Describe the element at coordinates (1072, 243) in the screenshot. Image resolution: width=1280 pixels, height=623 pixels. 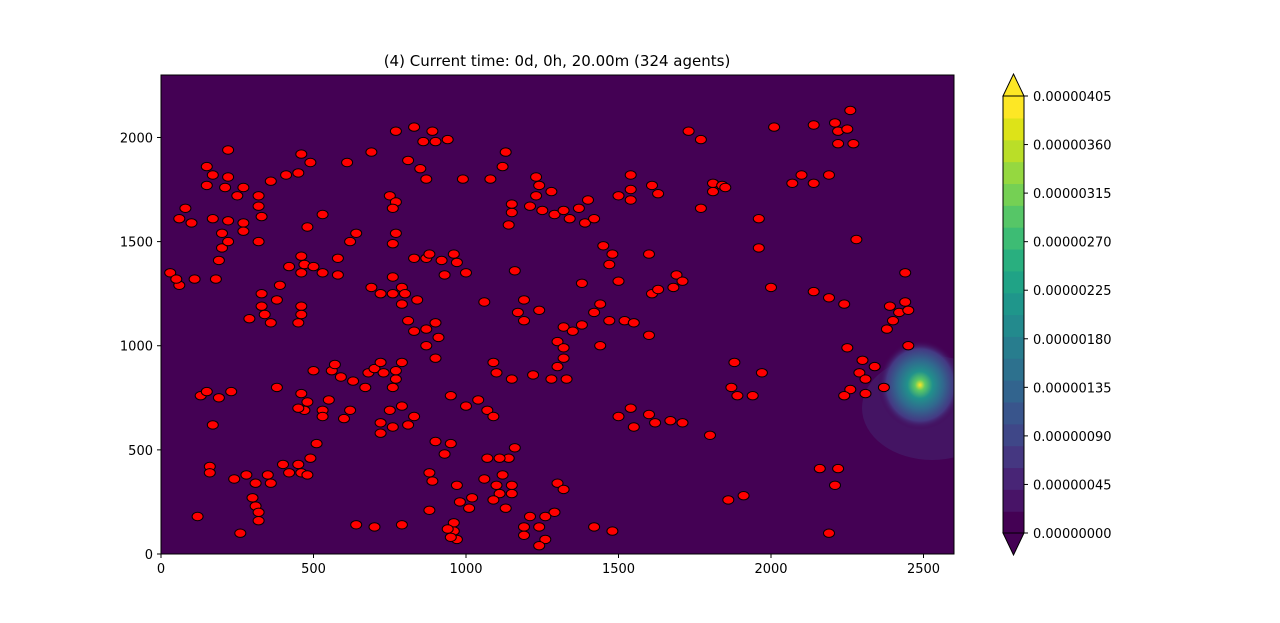
I see `colorbar-tick-label: 0.00000270` at that location.